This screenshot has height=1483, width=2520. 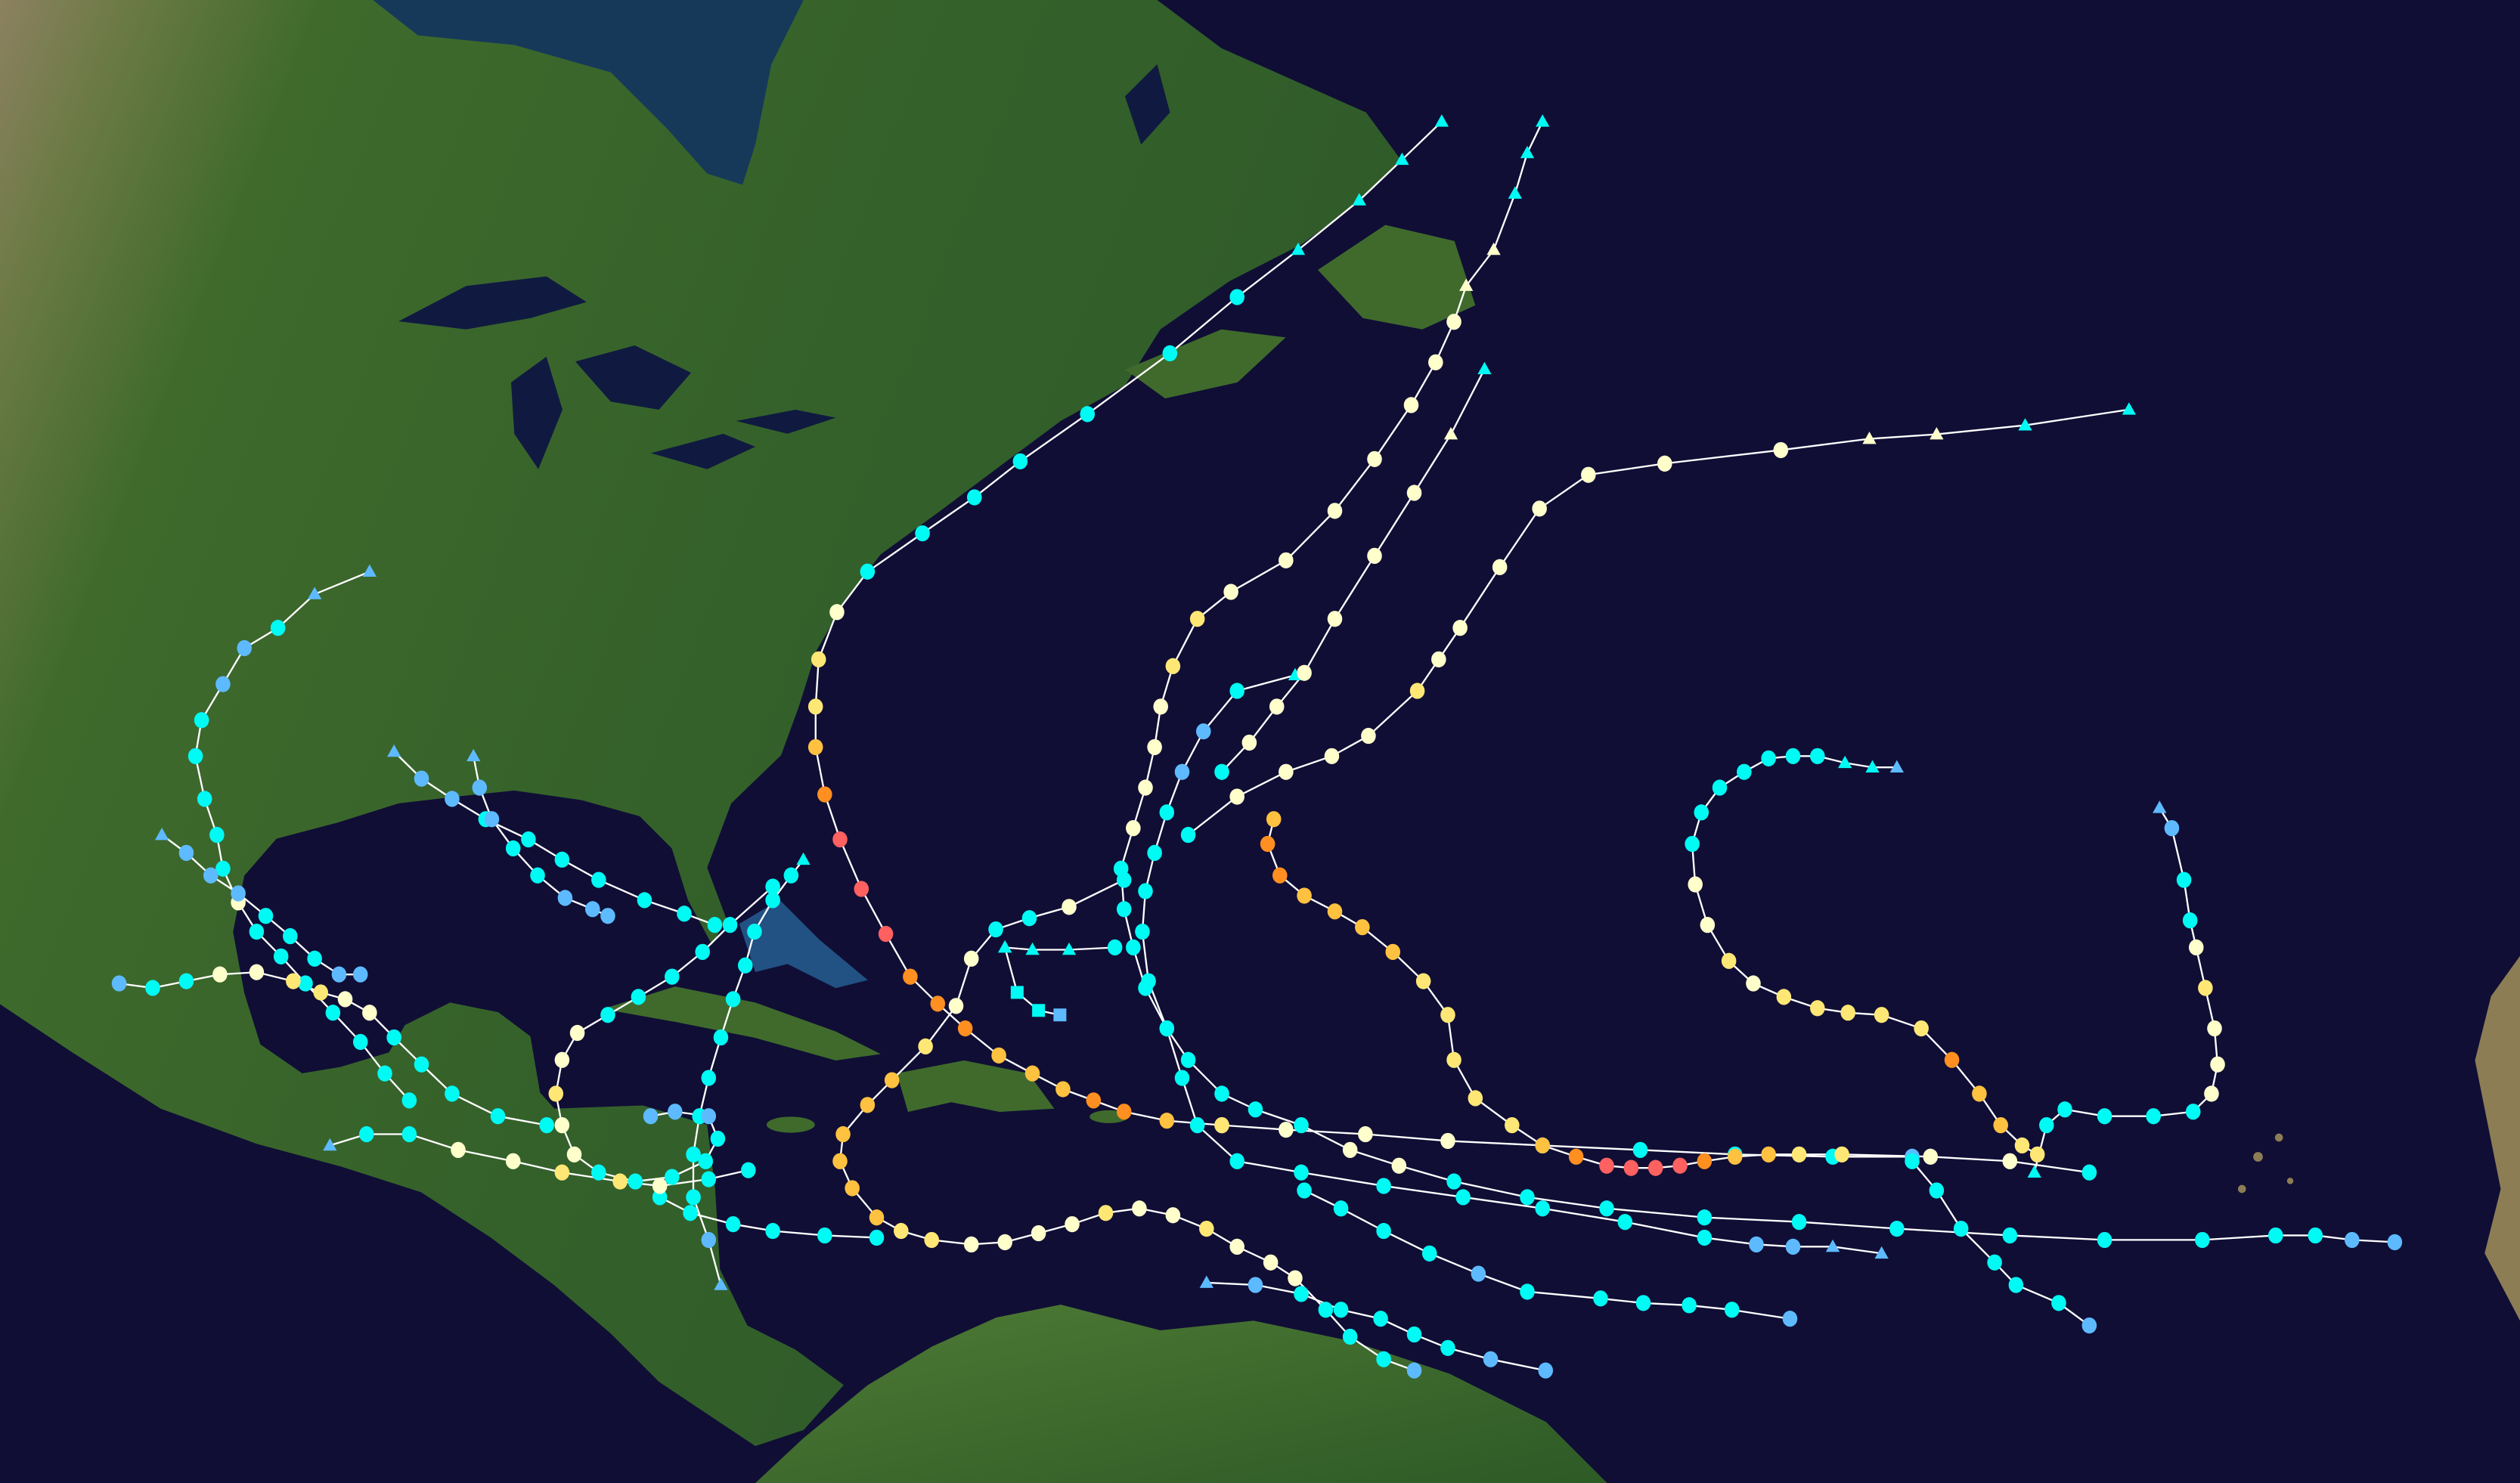 What do you see at coordinates (742, 1023) in the screenshot?
I see `cuba` at bounding box center [742, 1023].